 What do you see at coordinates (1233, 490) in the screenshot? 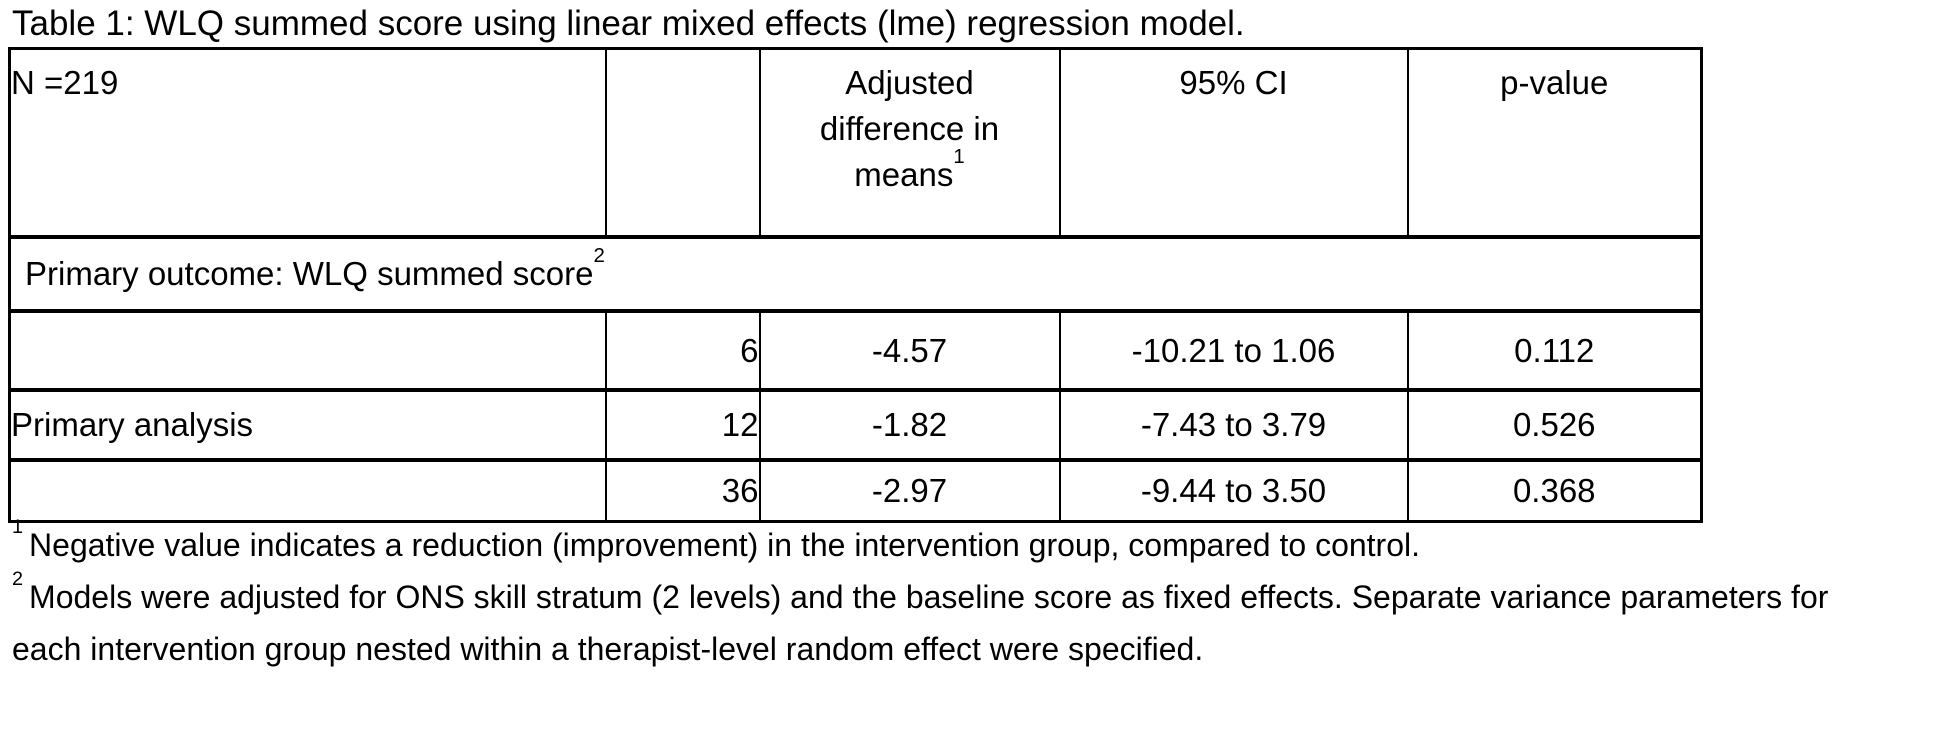
I see `ci-cell: -9.44 to 3.50` at bounding box center [1233, 490].